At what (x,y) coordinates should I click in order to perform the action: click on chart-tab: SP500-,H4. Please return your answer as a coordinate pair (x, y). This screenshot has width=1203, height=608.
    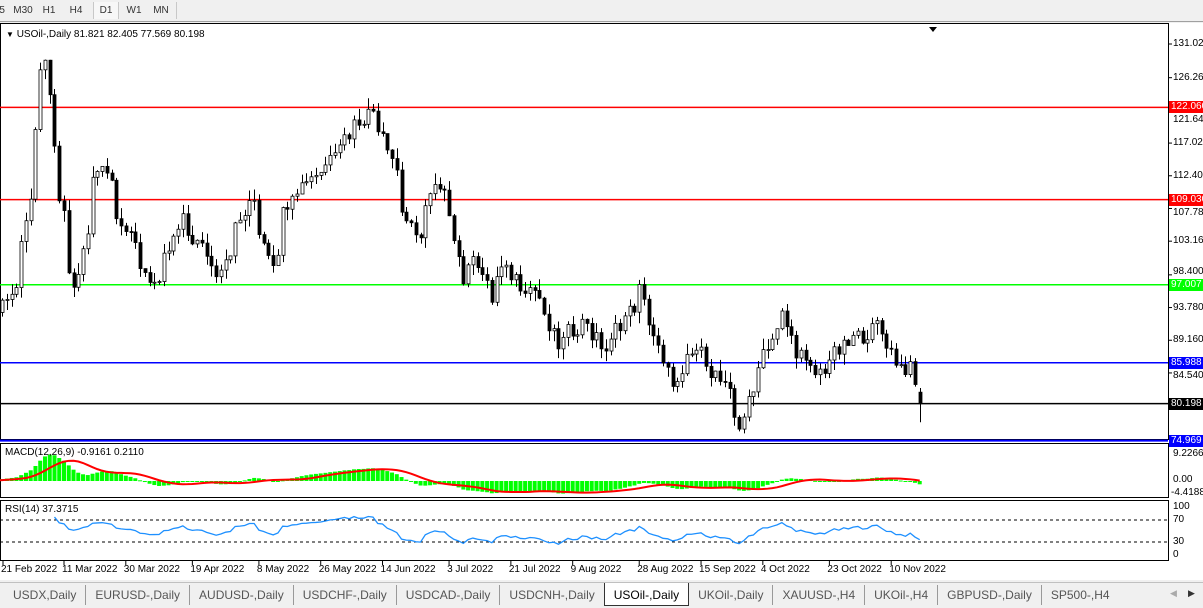
    Looking at the image, I should click on (1080, 595).